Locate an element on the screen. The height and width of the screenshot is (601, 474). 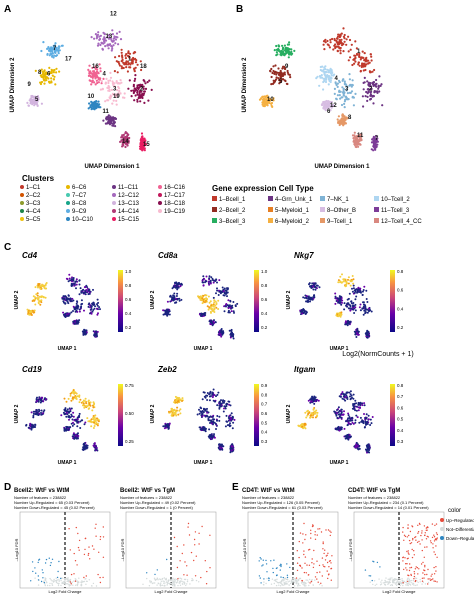
legend-label: 8–C8 is located at coordinates (79, 204).